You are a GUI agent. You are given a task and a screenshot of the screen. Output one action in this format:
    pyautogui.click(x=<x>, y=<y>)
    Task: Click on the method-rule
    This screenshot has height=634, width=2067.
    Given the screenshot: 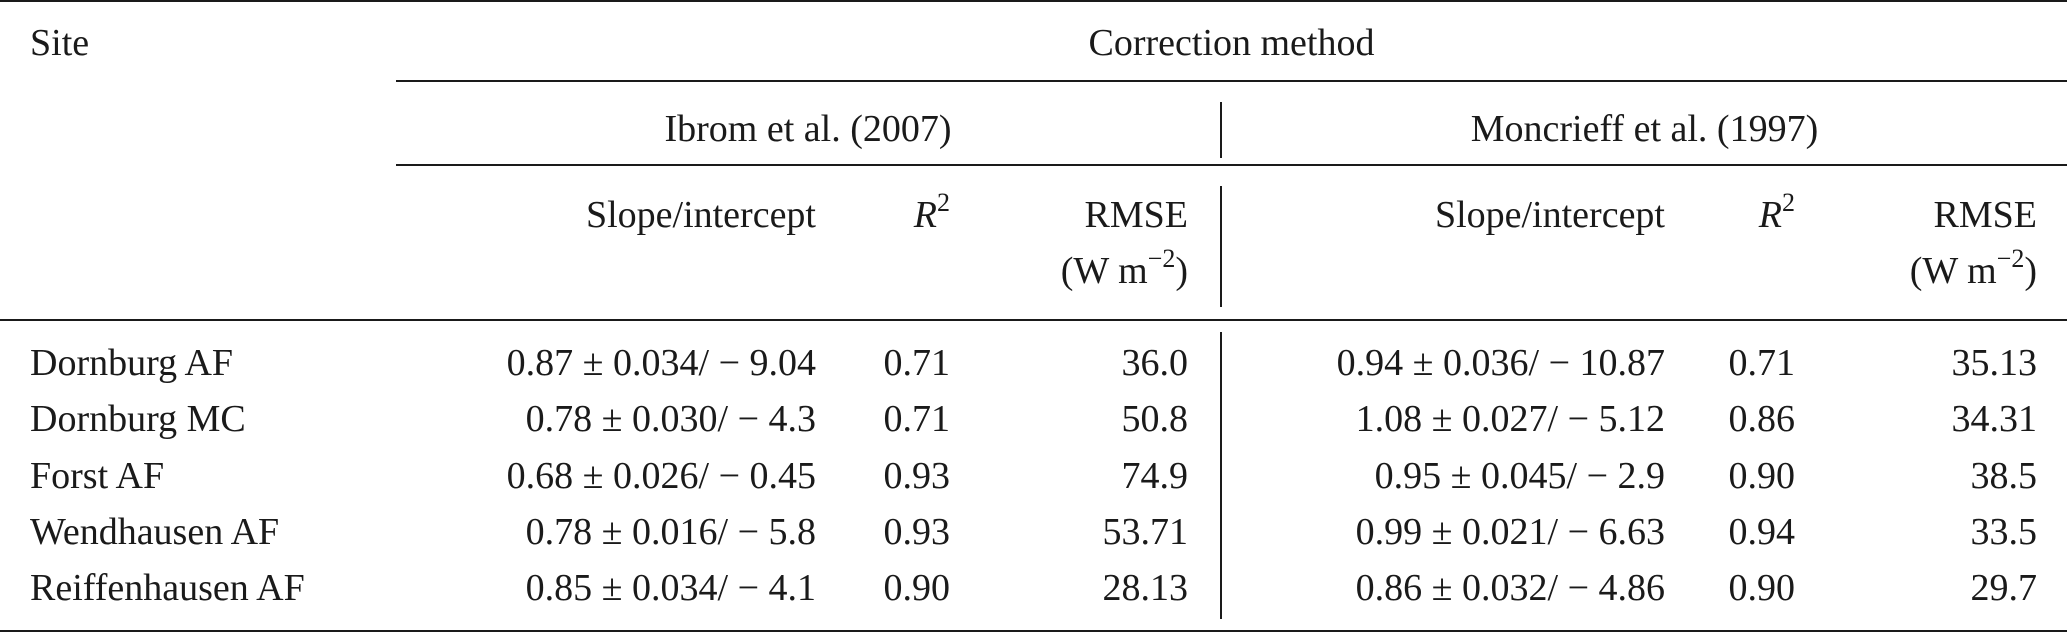 What is the action you would take?
    pyautogui.click(x=1231, y=165)
    